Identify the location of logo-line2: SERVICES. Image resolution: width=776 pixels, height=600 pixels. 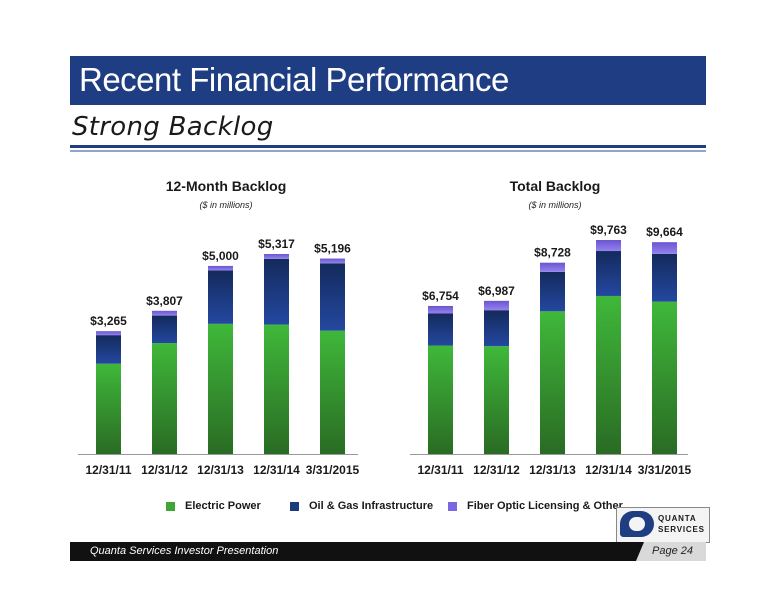
(681, 529).